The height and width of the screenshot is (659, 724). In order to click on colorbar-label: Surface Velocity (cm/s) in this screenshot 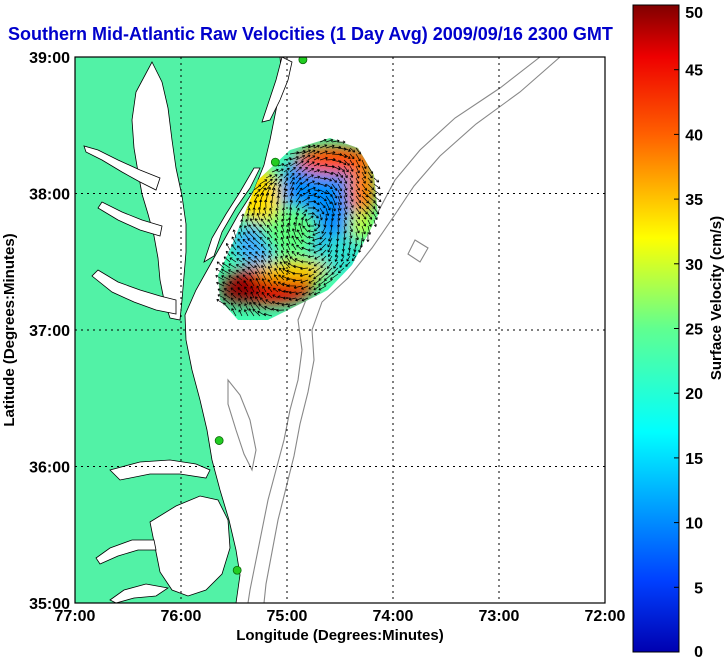, I will do `click(716, 298)`.